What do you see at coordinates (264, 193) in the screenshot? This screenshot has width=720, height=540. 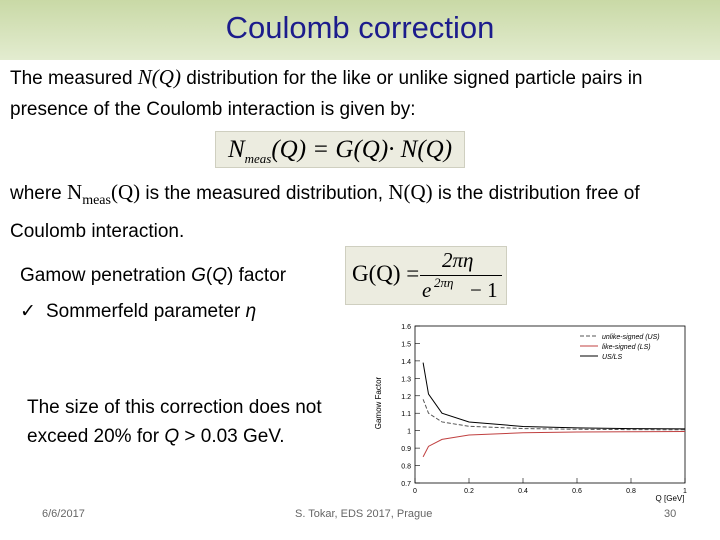 I see `text: is the measured distribution,` at bounding box center [264, 193].